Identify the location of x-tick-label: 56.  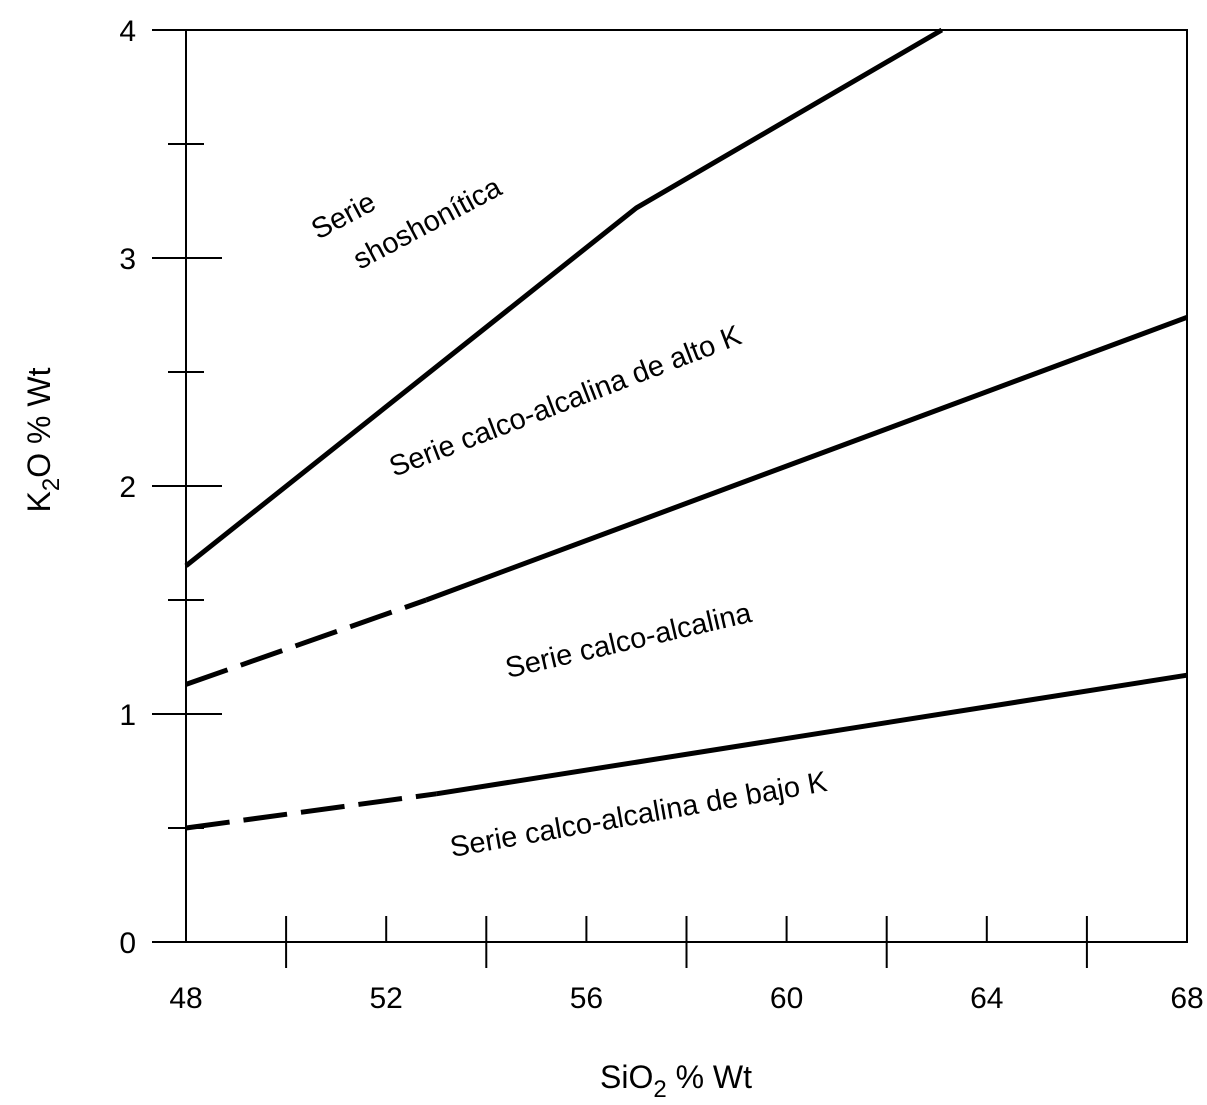
(586, 998).